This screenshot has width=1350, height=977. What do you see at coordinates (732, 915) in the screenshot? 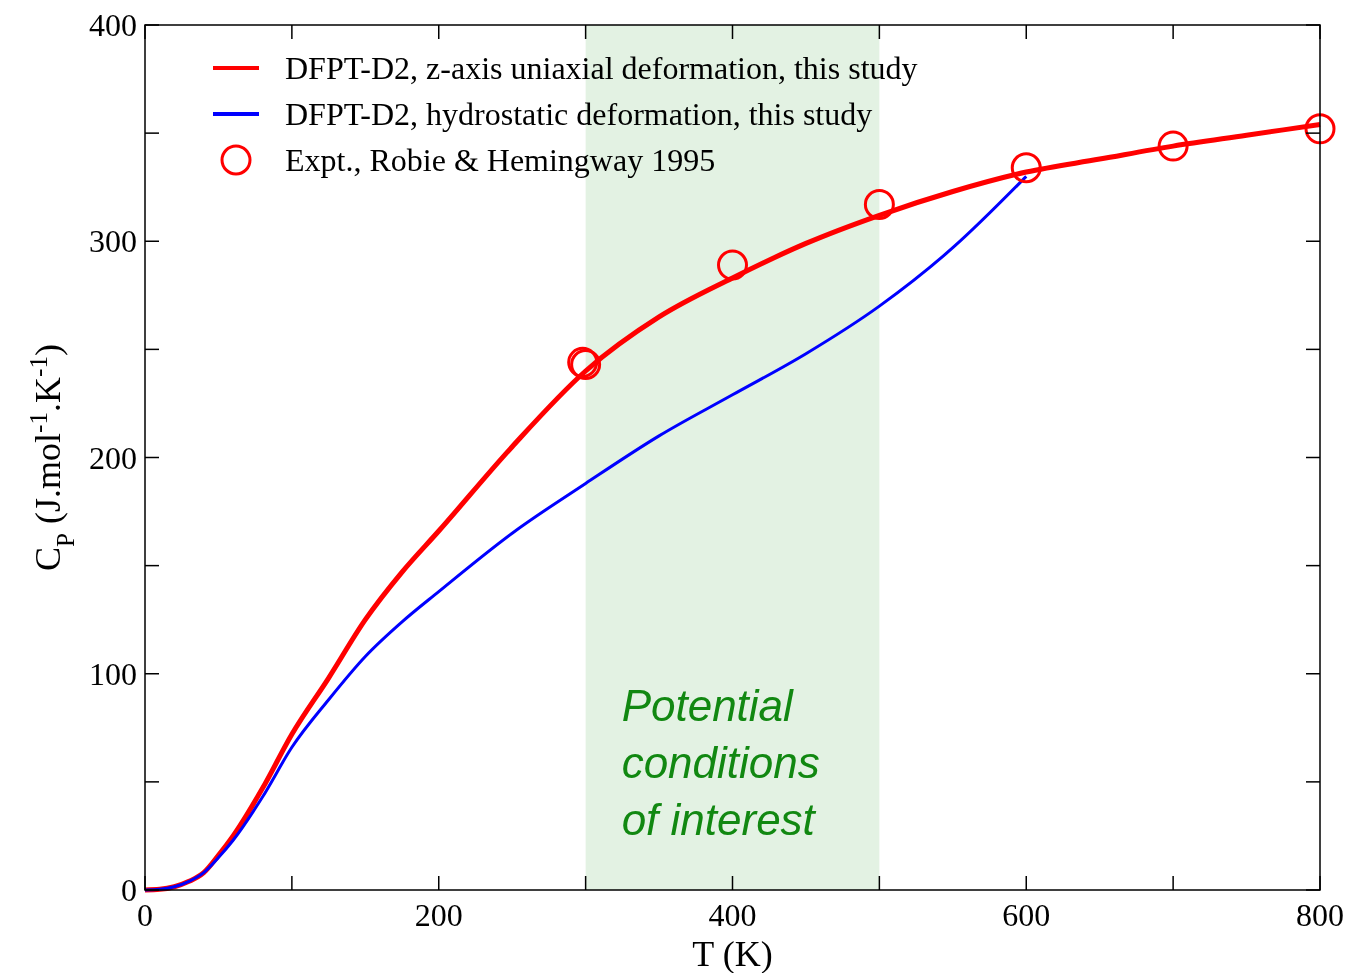
I see `x-tick-label: 400` at bounding box center [732, 915].